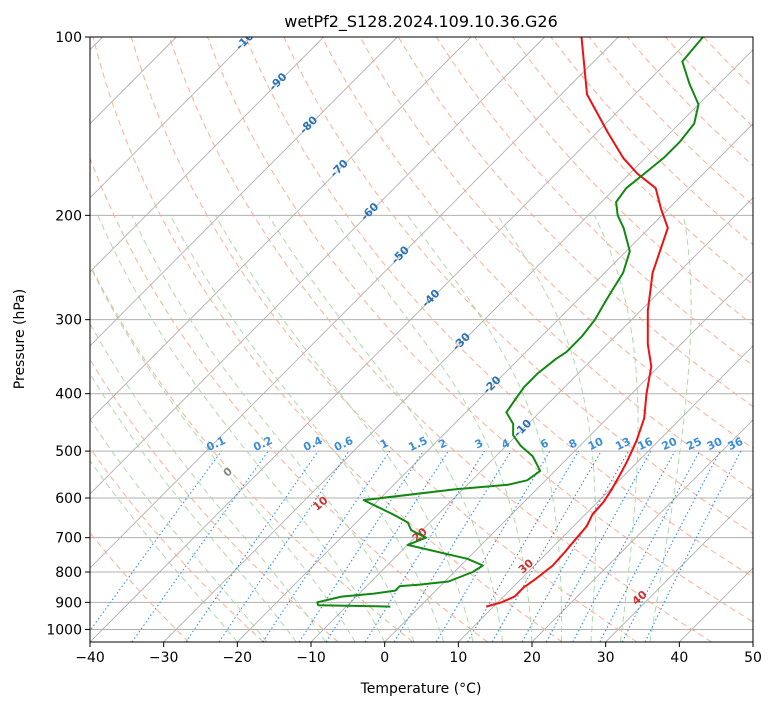 Image resolution: width=775 pixels, height=712 pixels. I want to click on x-axis-label: Temperature (°C), so click(421, 689).